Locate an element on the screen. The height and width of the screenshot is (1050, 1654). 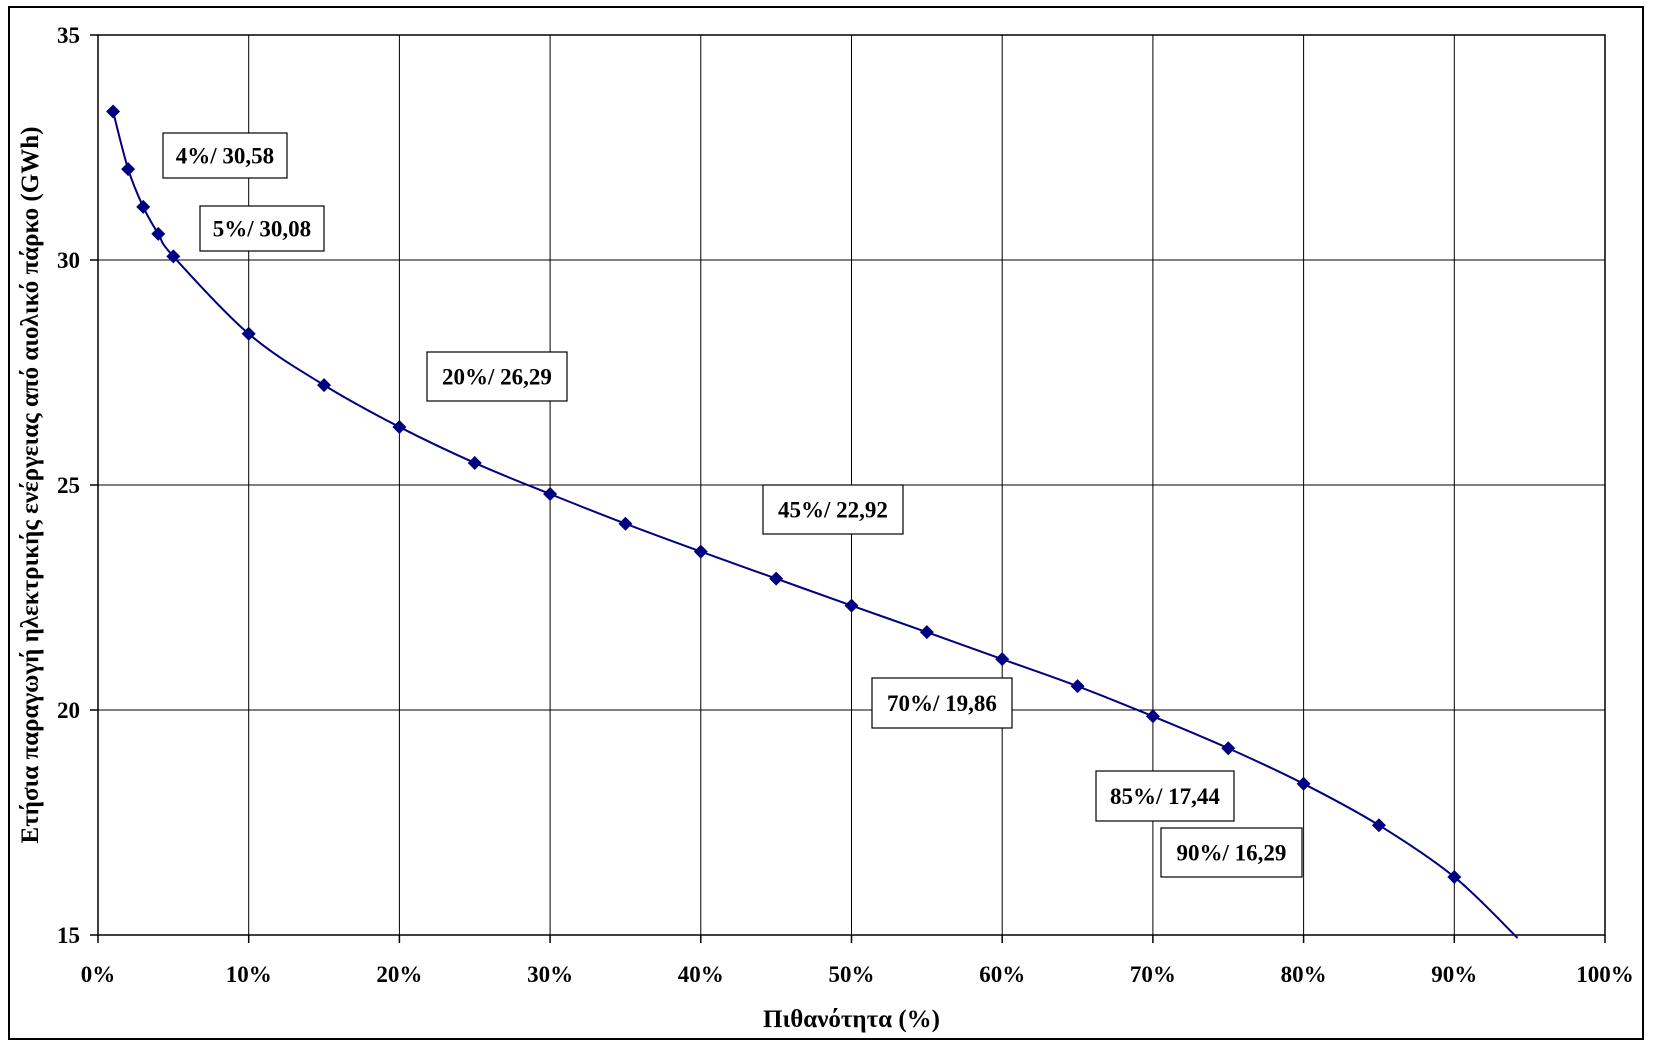
y-tick-label: 30 is located at coordinates (68, 260).